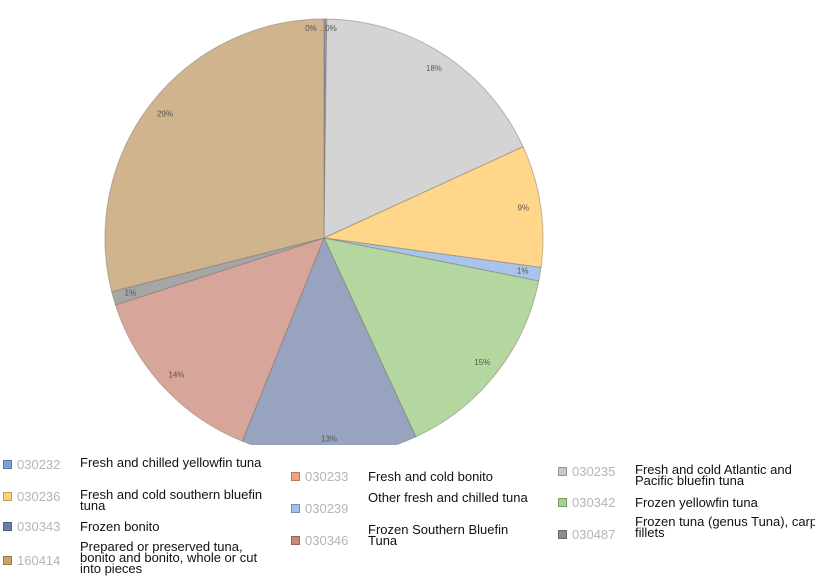 Image resolution: width=815 pixels, height=578 pixels. Describe the element at coordinates (171, 462) in the screenshot. I see `legend-desc: Fresh and chilled yellowfin tuna` at that location.